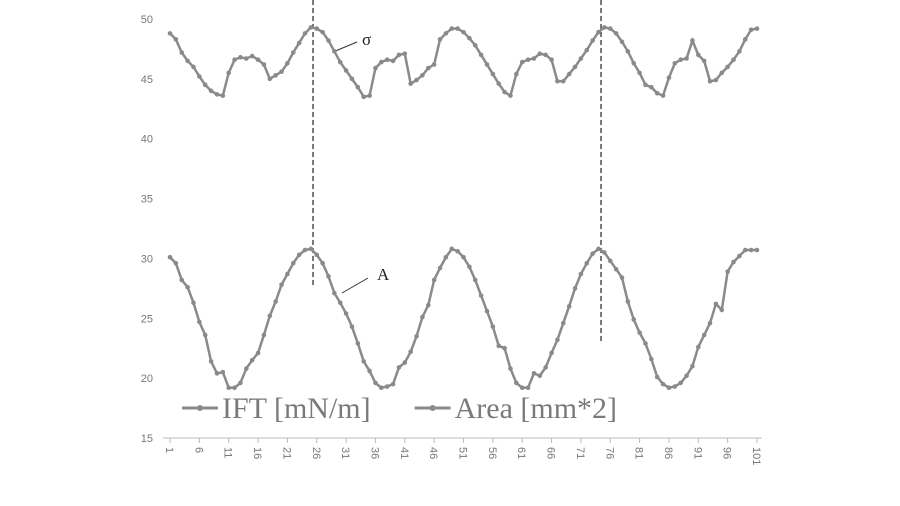 This screenshot has width=900, height=506. Describe the element at coordinates (355, 285) in the screenshot. I see `annotation-leader` at that location.